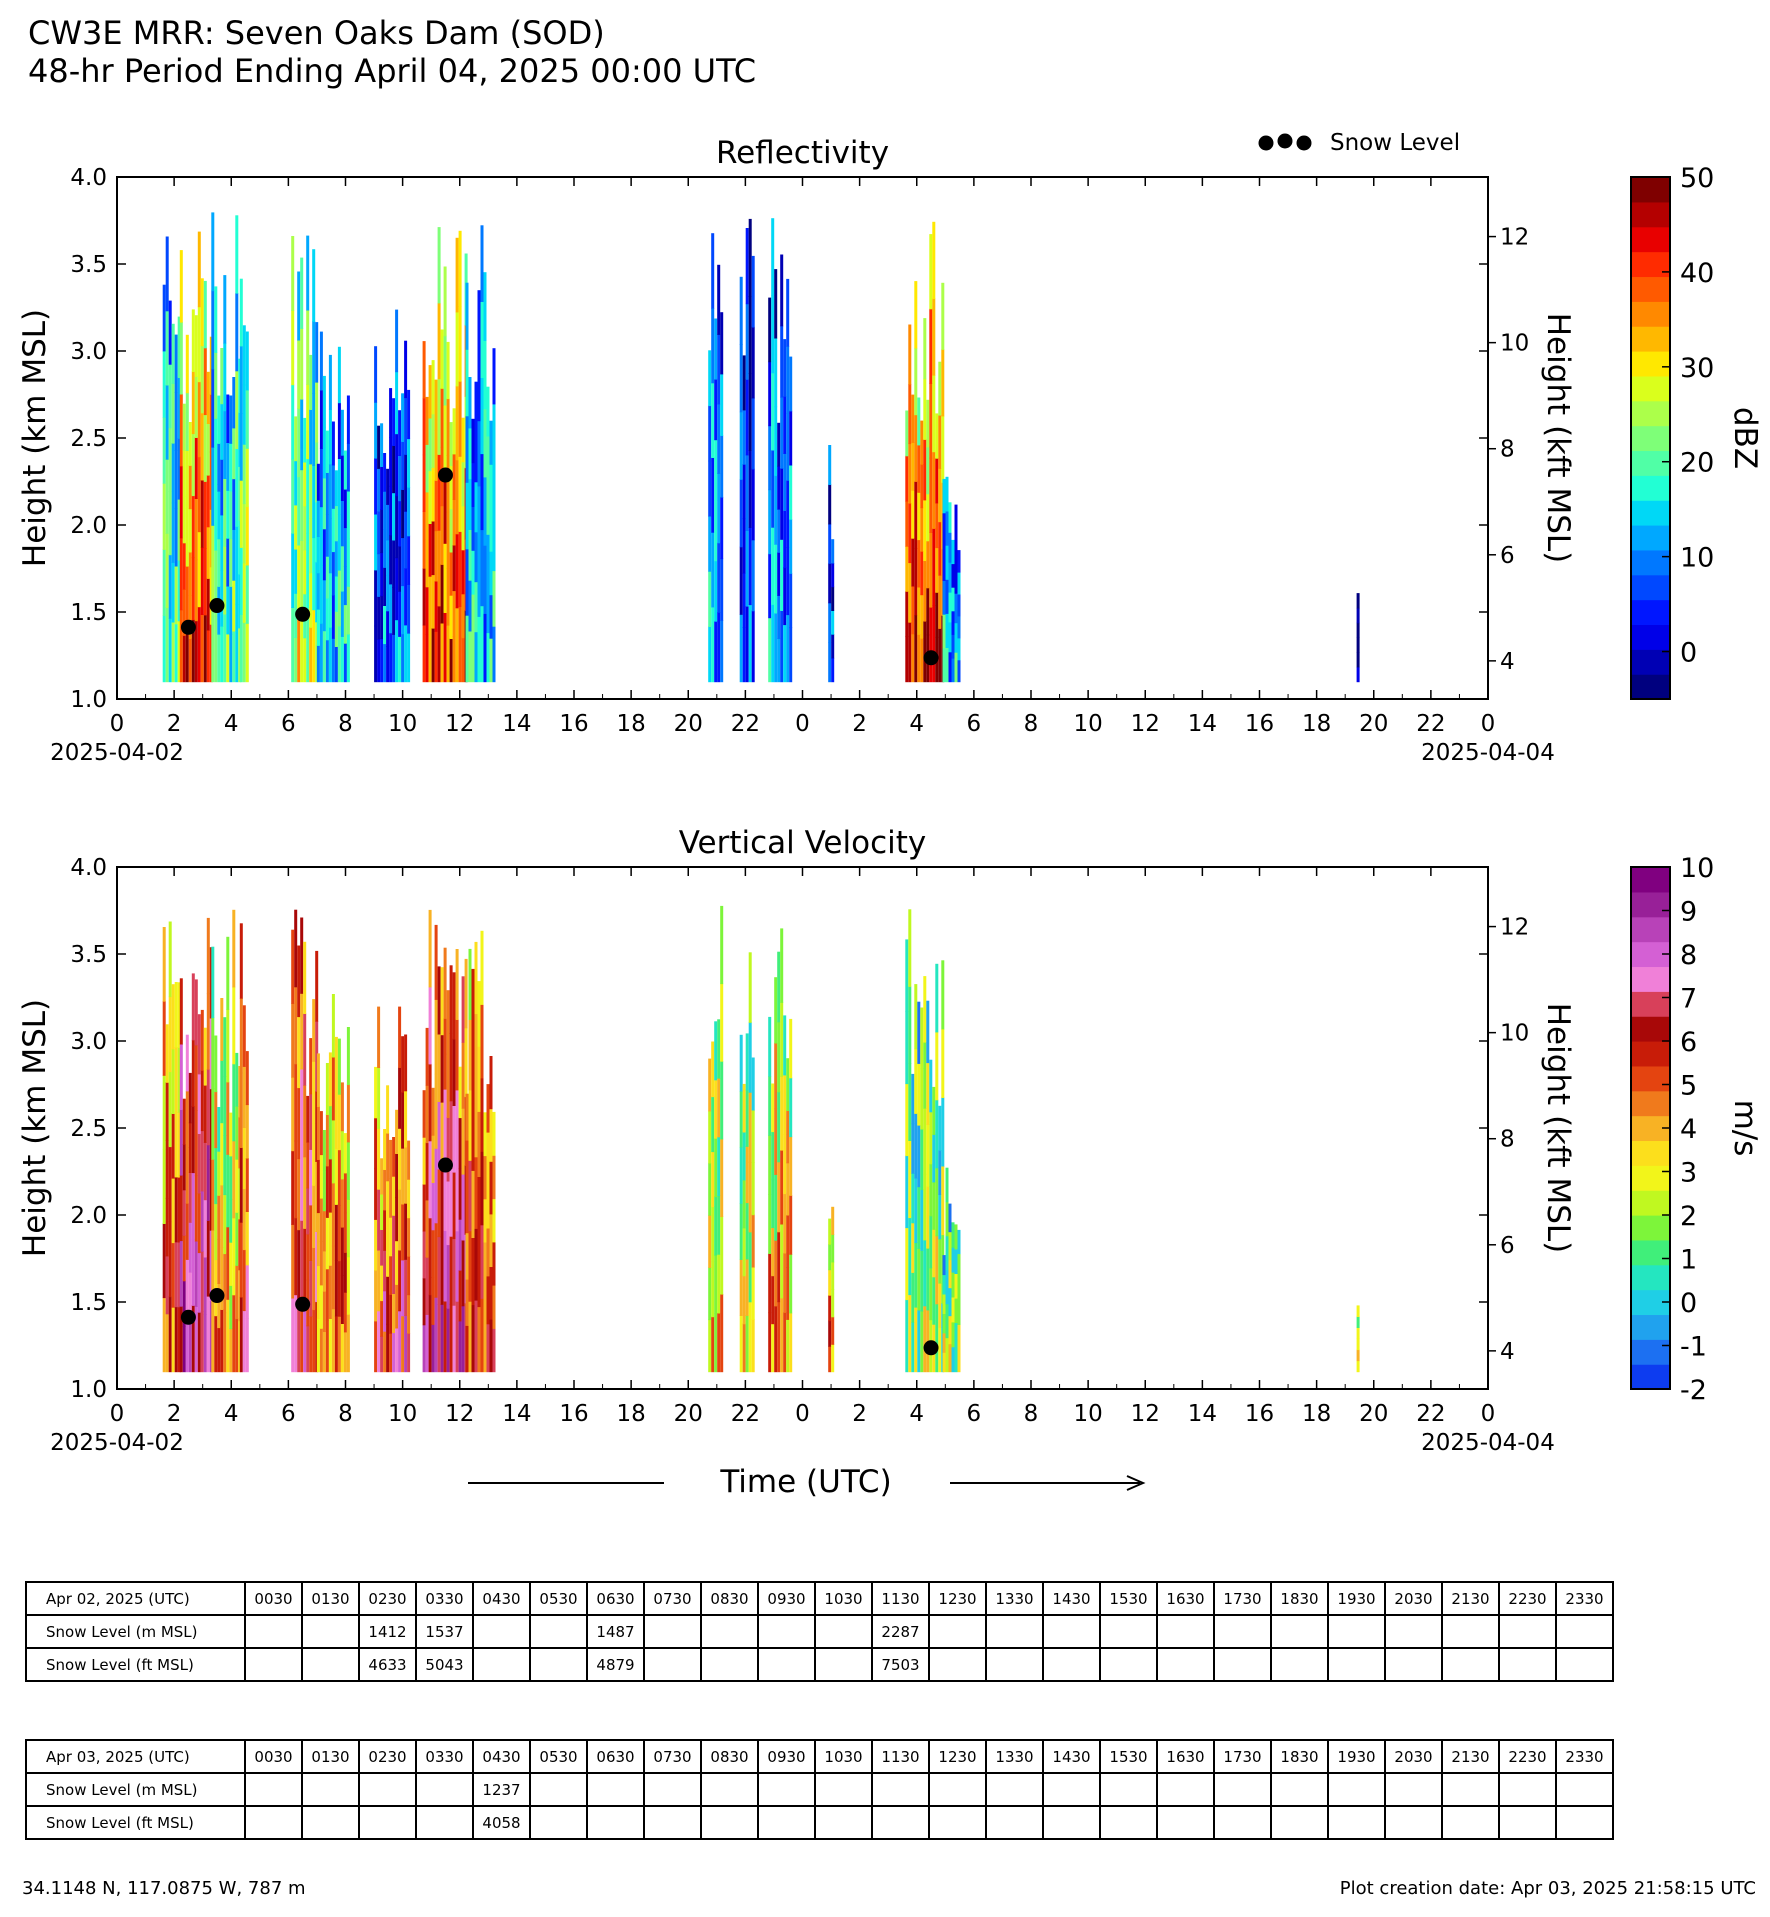 The height and width of the screenshot is (1917, 1770). I want to click on table-cell: 1830, so click(1299, 1756).